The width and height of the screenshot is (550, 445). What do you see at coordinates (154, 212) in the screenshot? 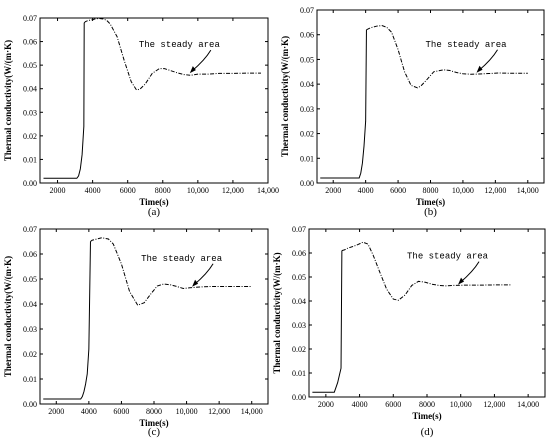
I see `panel-label: (a)` at bounding box center [154, 212].